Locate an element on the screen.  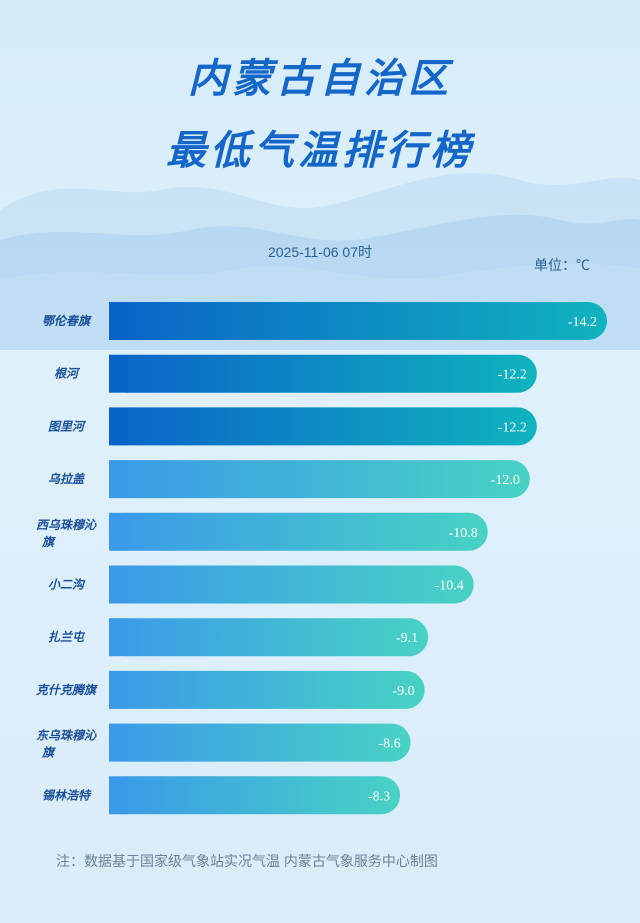
footnote: 注：数据基于国家级气象站实况气温 内蒙古气象服务中心制图 is located at coordinates (247, 861).